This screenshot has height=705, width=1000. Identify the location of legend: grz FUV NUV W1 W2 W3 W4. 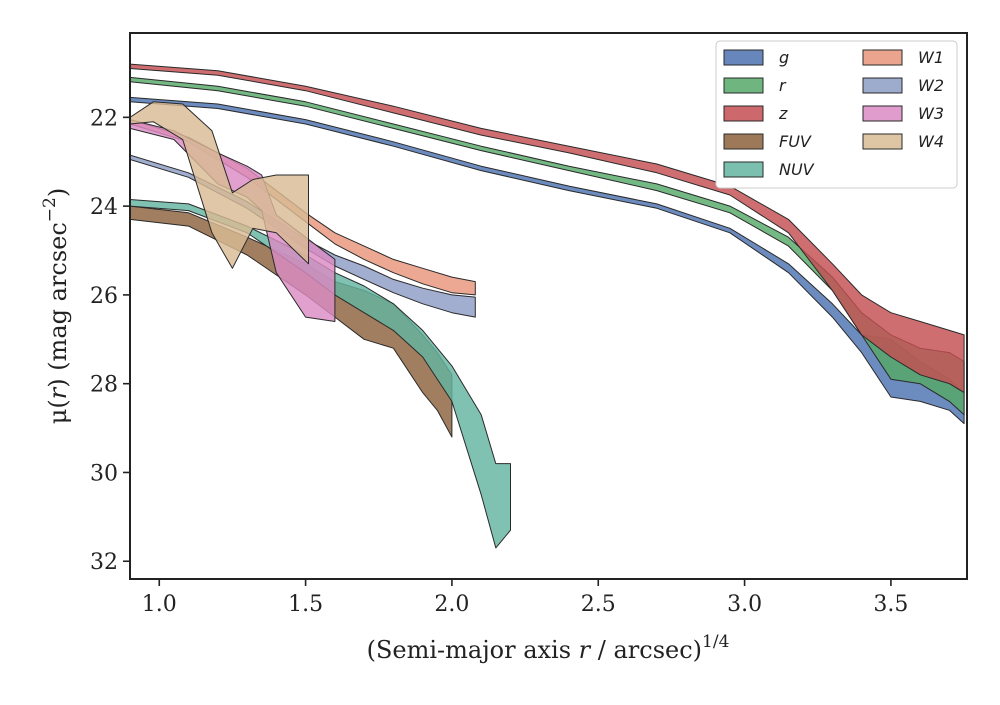
(836, 114).